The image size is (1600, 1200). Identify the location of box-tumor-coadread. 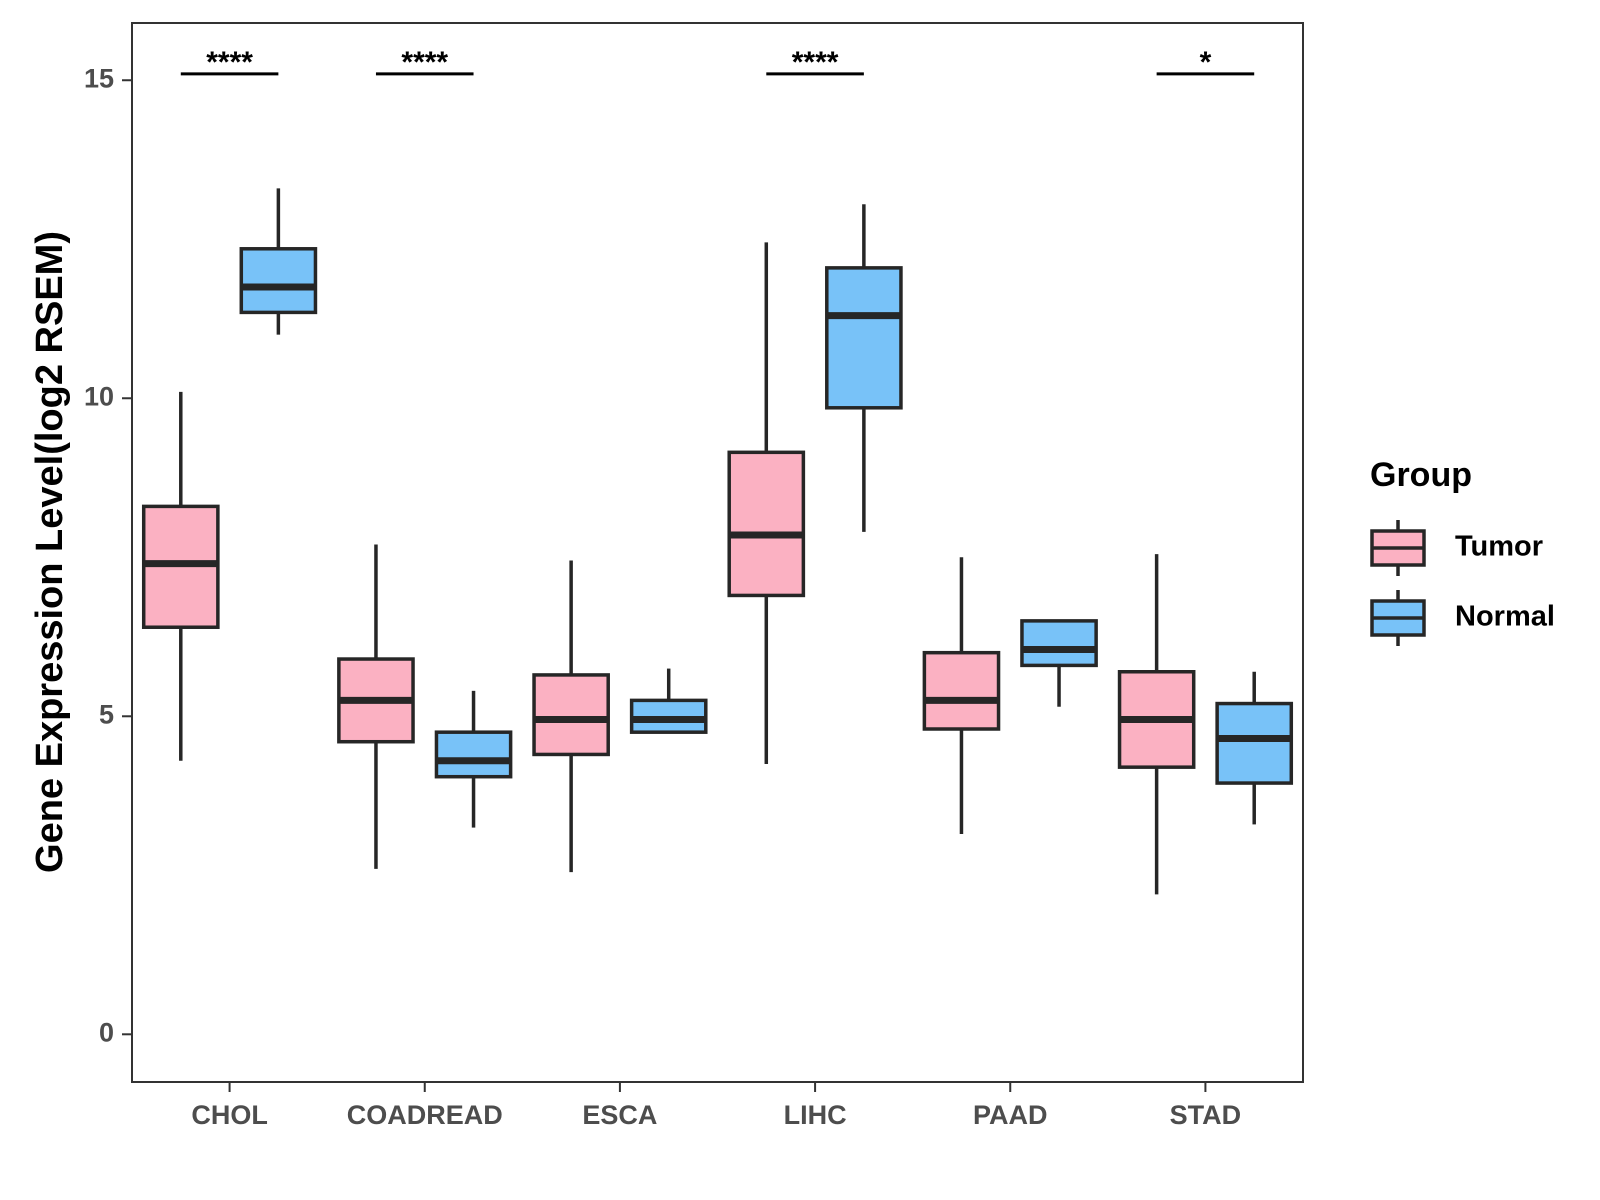
(376, 706).